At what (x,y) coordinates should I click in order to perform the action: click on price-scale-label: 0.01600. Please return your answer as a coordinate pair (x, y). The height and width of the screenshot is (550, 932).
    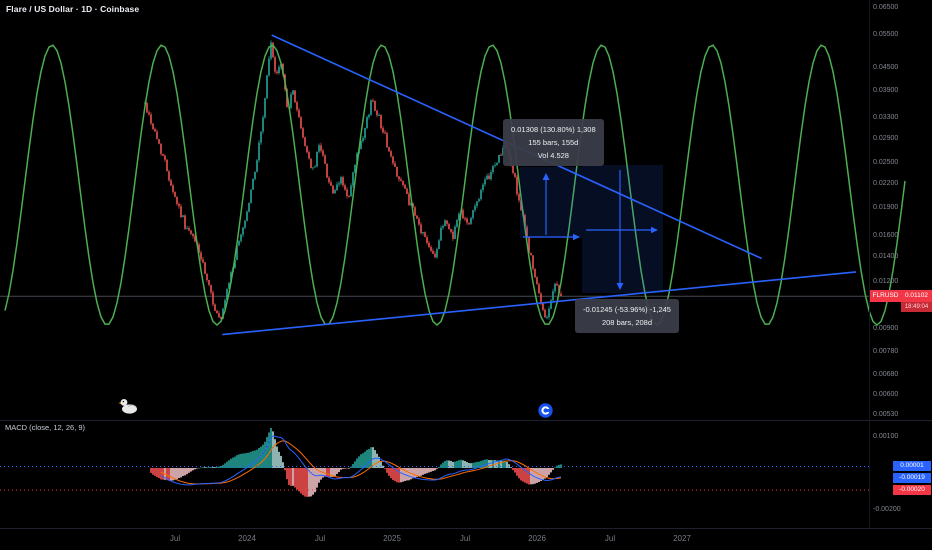
    Looking at the image, I should click on (886, 235).